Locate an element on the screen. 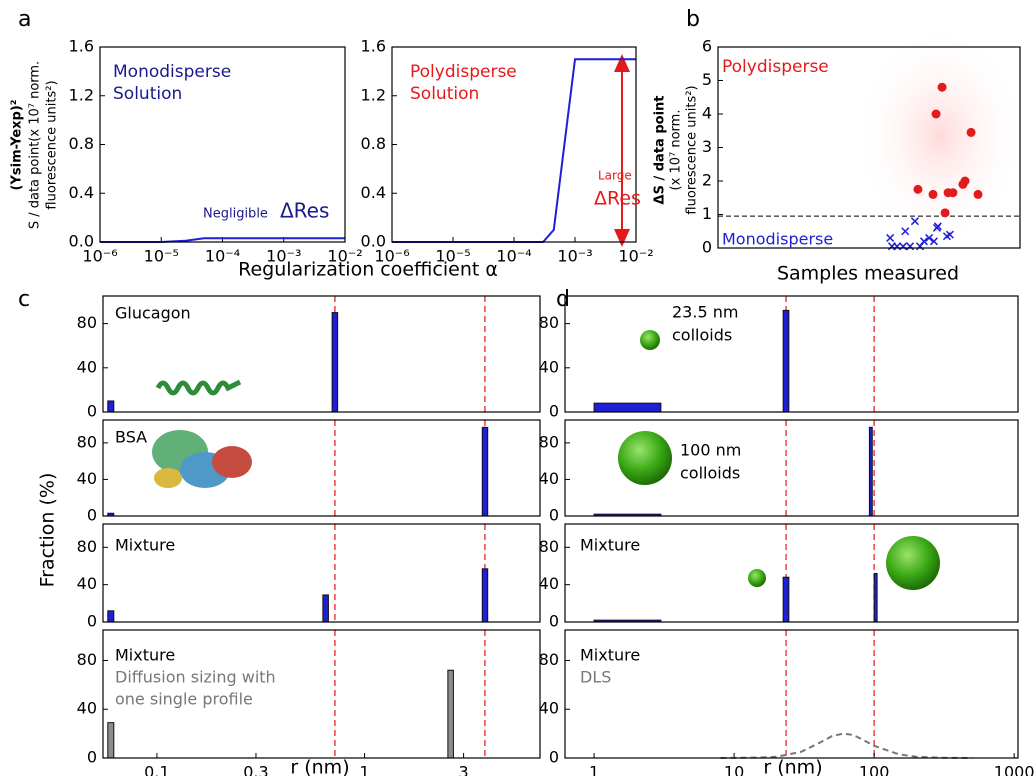  y-tick-label: 0.8 is located at coordinates (81, 143).